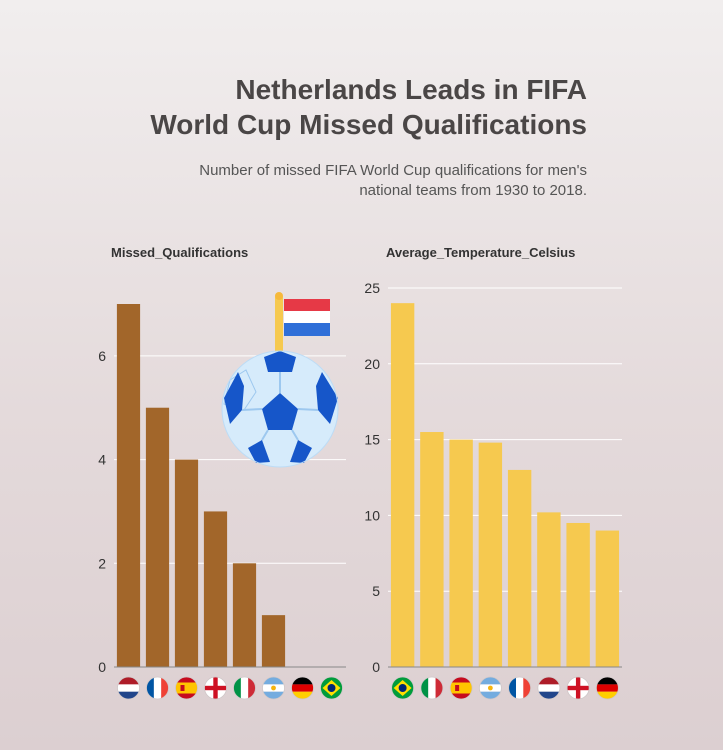 The width and height of the screenshot is (723, 750). What do you see at coordinates (473, 190) in the screenshot?
I see `chart-subtitle-line-2: national teams from 1930 to 2018.` at bounding box center [473, 190].